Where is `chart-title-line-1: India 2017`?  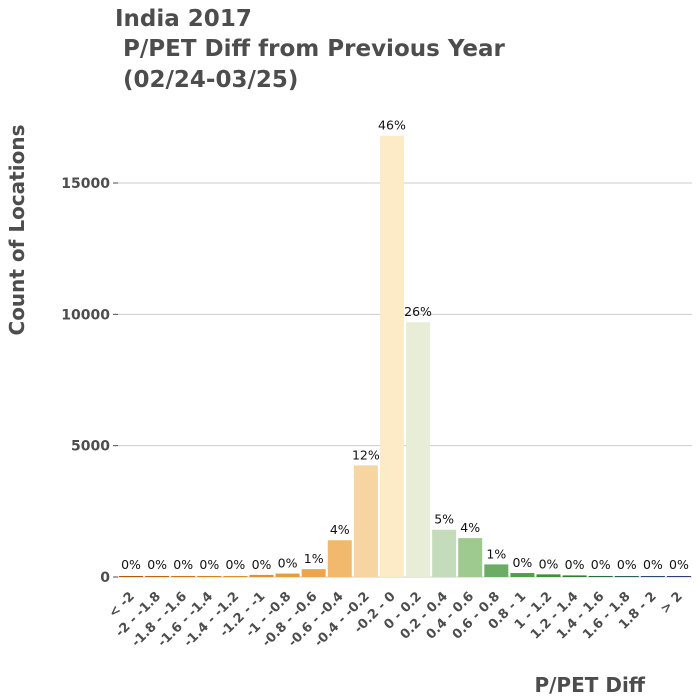
chart-title-line-1: India 2017 is located at coordinates (183, 19).